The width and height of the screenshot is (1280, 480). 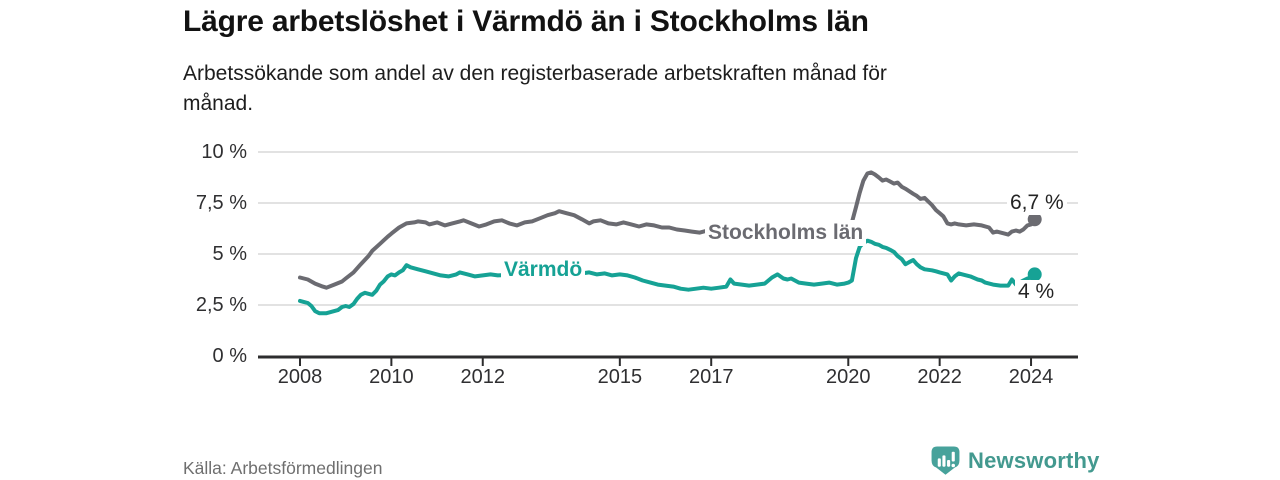 I want to click on y-tick-label: 0 %, so click(x=229, y=356).